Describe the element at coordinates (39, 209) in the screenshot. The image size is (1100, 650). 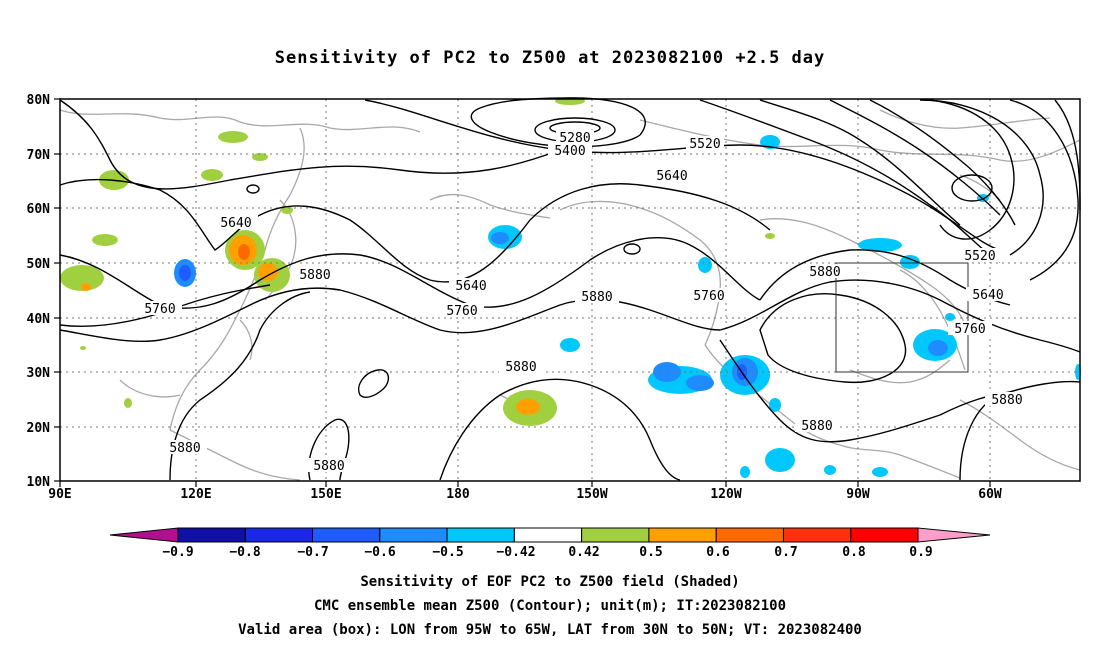
I see `lat-label: 60N` at that location.